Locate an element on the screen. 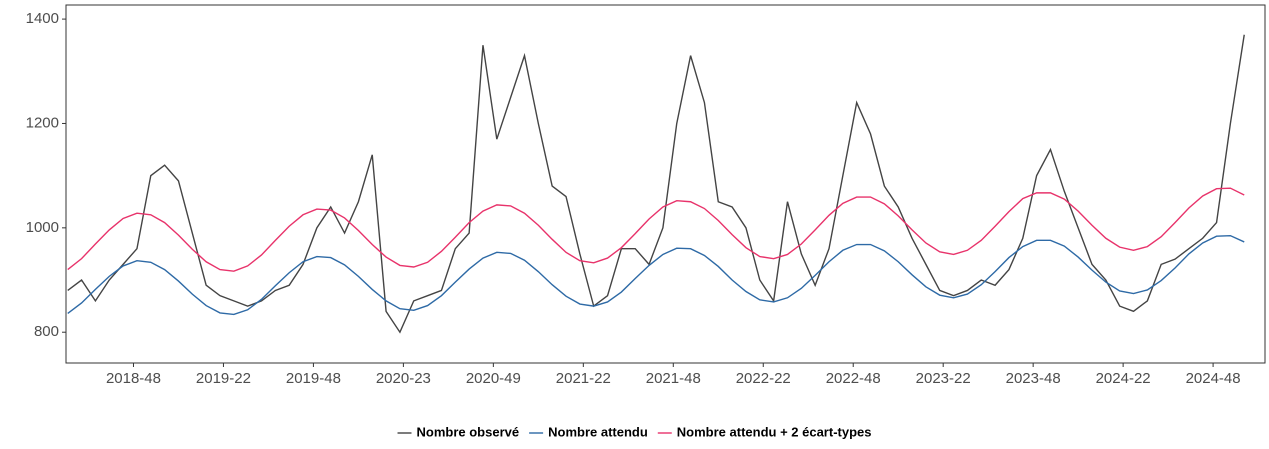  x-tick-label: 2021-22 is located at coordinates (583, 378).